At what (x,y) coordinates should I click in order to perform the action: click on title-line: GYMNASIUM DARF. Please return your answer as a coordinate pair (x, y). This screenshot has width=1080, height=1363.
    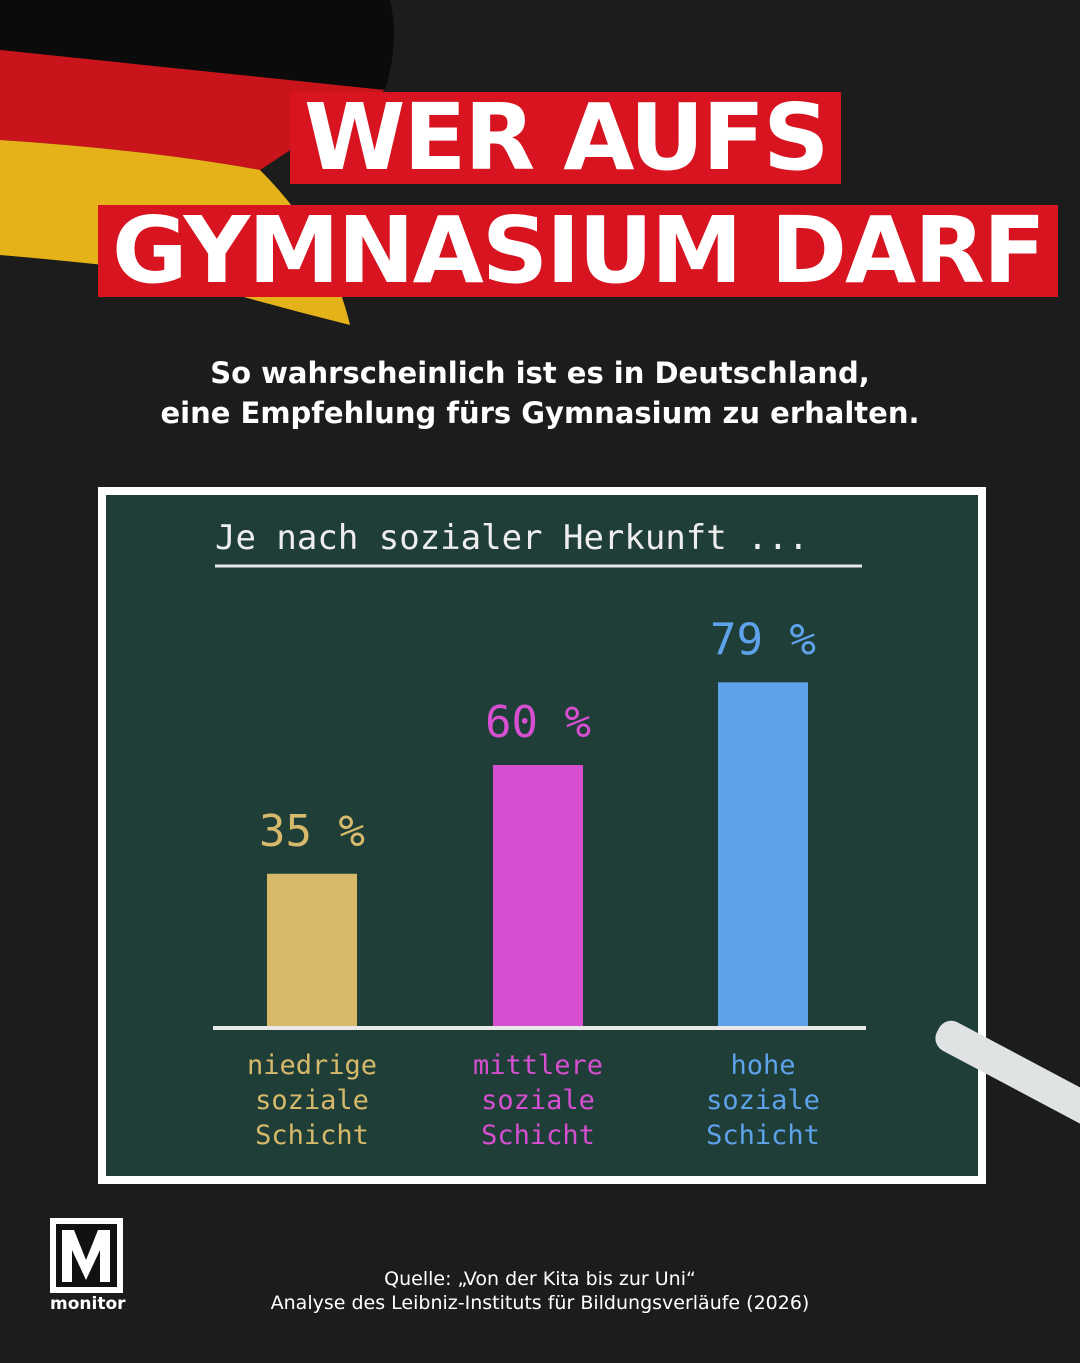
    Looking at the image, I should click on (578, 251).